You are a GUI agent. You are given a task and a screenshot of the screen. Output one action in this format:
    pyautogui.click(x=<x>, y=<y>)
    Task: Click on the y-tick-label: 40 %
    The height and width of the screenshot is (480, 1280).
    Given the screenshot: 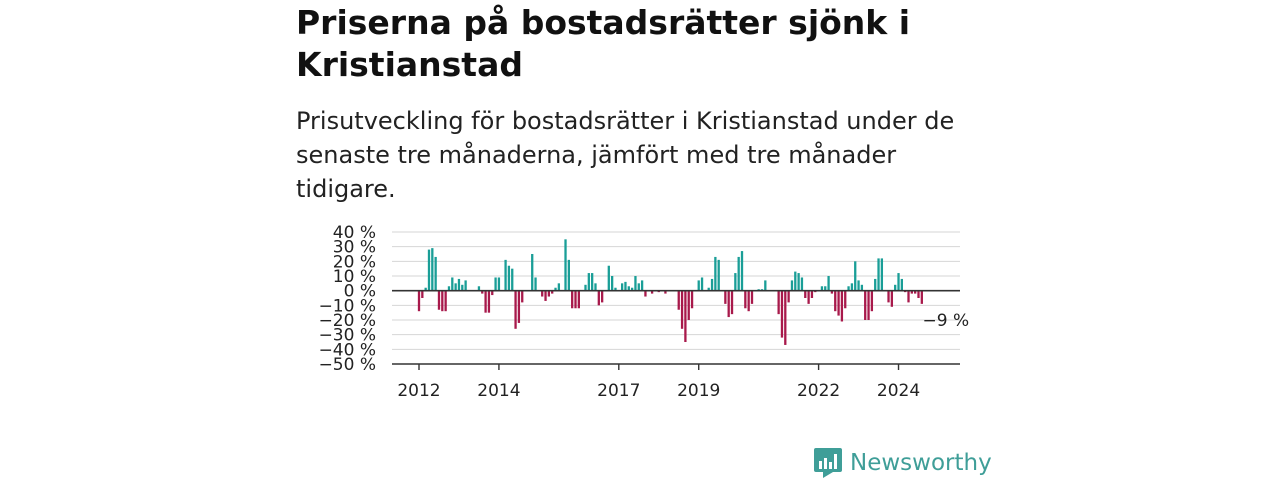 What is the action you would take?
    pyautogui.click(x=354, y=233)
    